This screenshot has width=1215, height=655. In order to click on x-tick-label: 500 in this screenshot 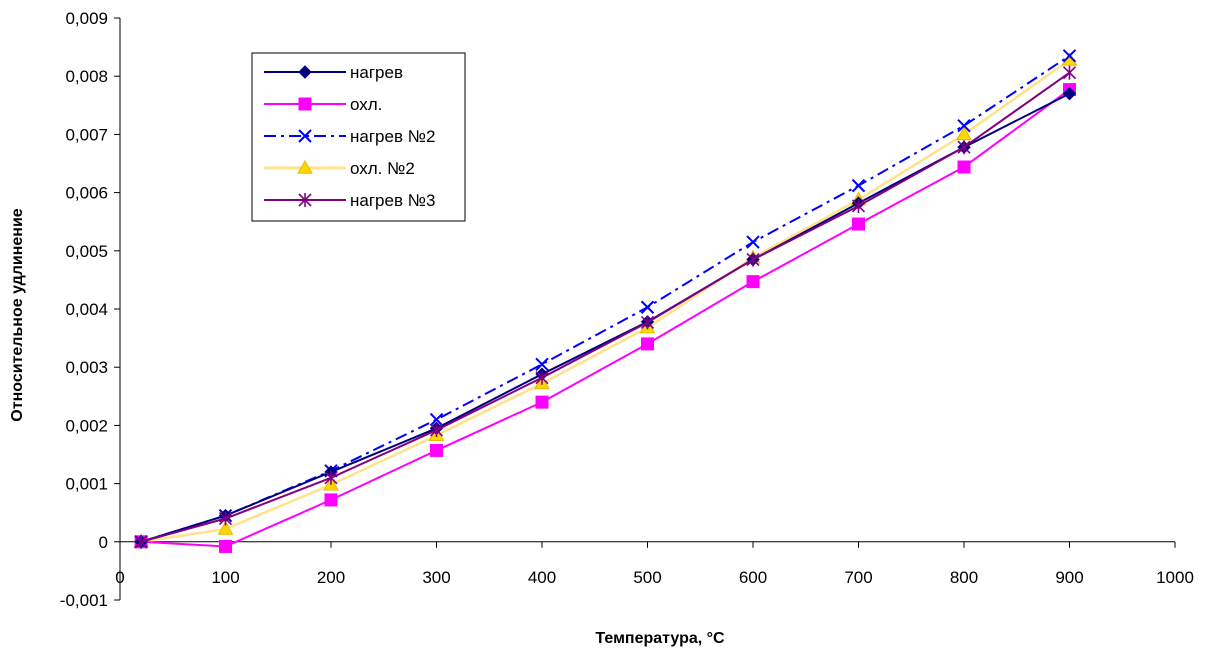, I will do `click(647, 577)`.